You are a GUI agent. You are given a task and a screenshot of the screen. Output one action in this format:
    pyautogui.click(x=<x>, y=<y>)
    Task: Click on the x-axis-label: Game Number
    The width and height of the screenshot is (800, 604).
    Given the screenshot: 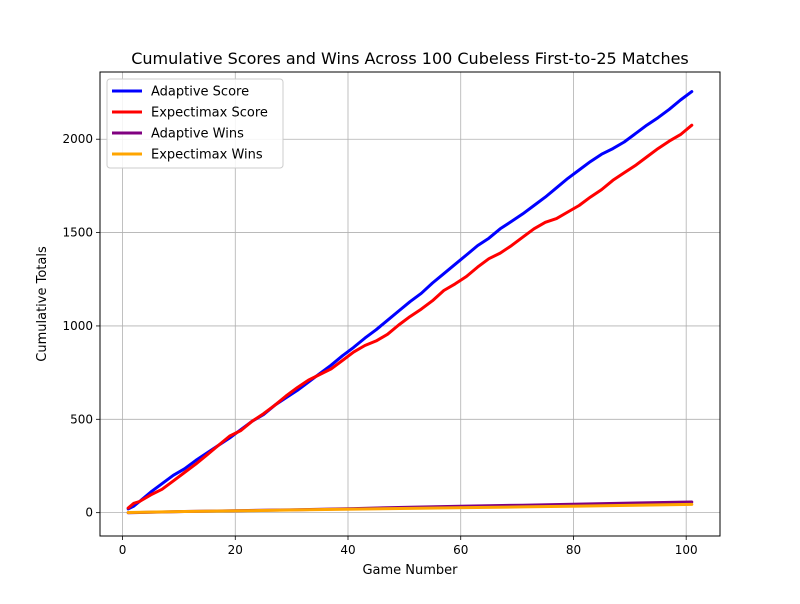 What is the action you would take?
    pyautogui.click(x=410, y=570)
    